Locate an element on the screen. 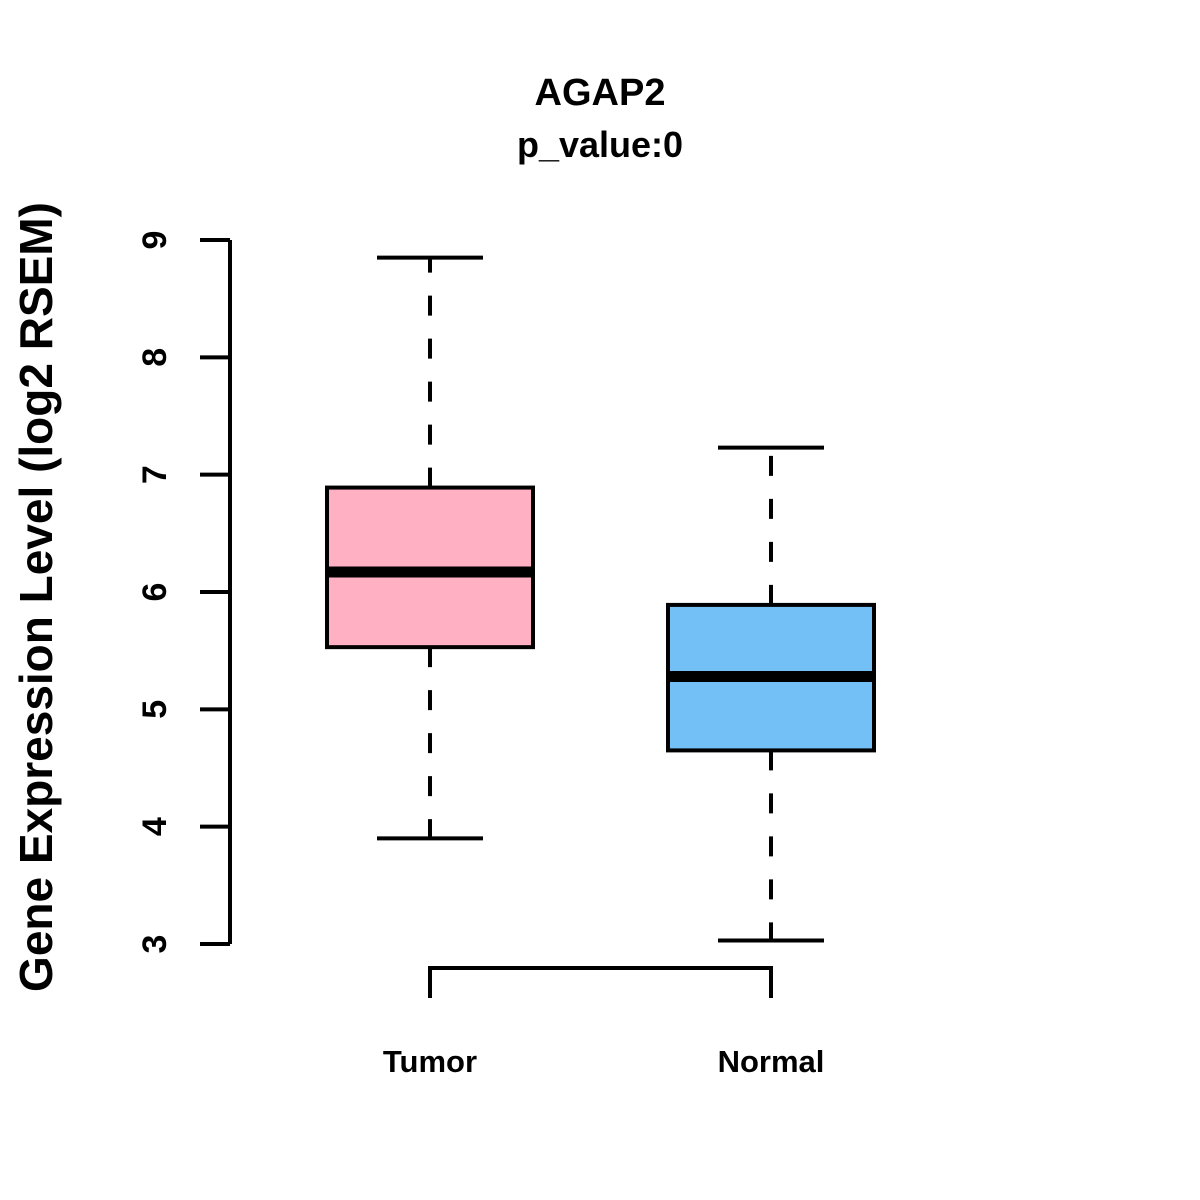 This screenshot has height=1200, width=1200. y-tick-label: 3 is located at coordinates (155, 944).